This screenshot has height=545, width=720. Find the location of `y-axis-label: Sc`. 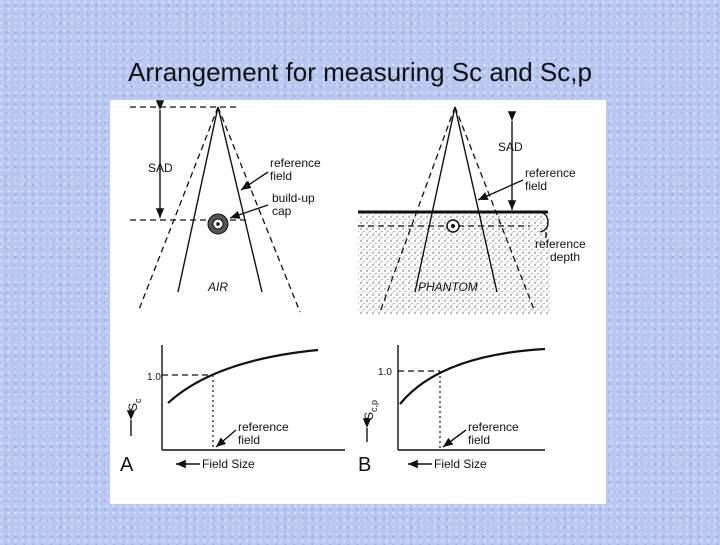

y-axis-label: Sc is located at coordinates (134, 404).